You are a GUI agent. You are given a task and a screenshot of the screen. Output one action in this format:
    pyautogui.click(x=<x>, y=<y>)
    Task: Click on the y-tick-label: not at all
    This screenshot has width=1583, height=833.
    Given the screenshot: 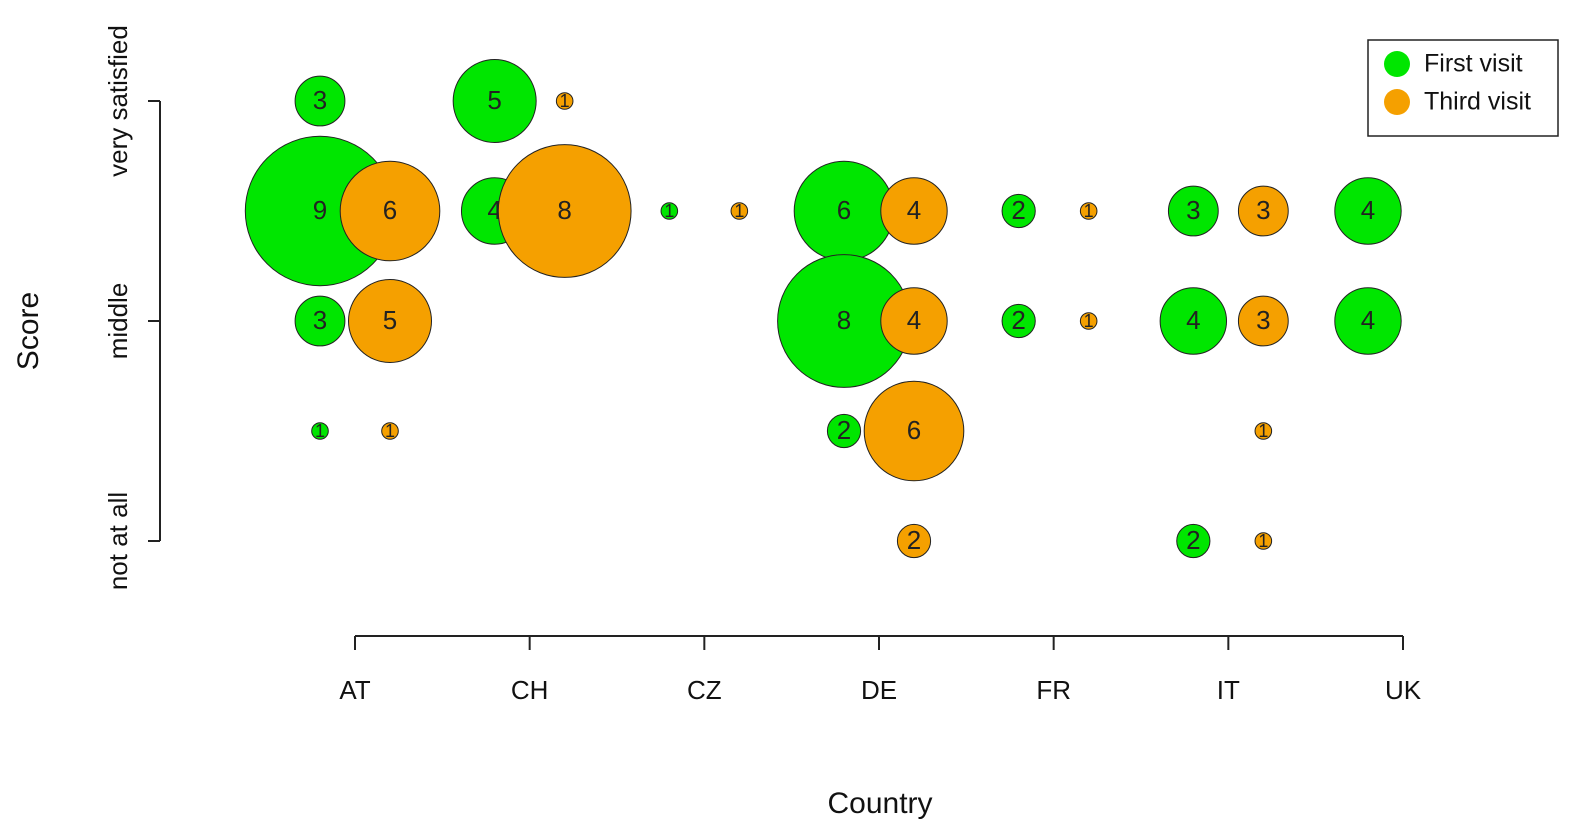 What is the action you would take?
    pyautogui.click(x=118, y=541)
    